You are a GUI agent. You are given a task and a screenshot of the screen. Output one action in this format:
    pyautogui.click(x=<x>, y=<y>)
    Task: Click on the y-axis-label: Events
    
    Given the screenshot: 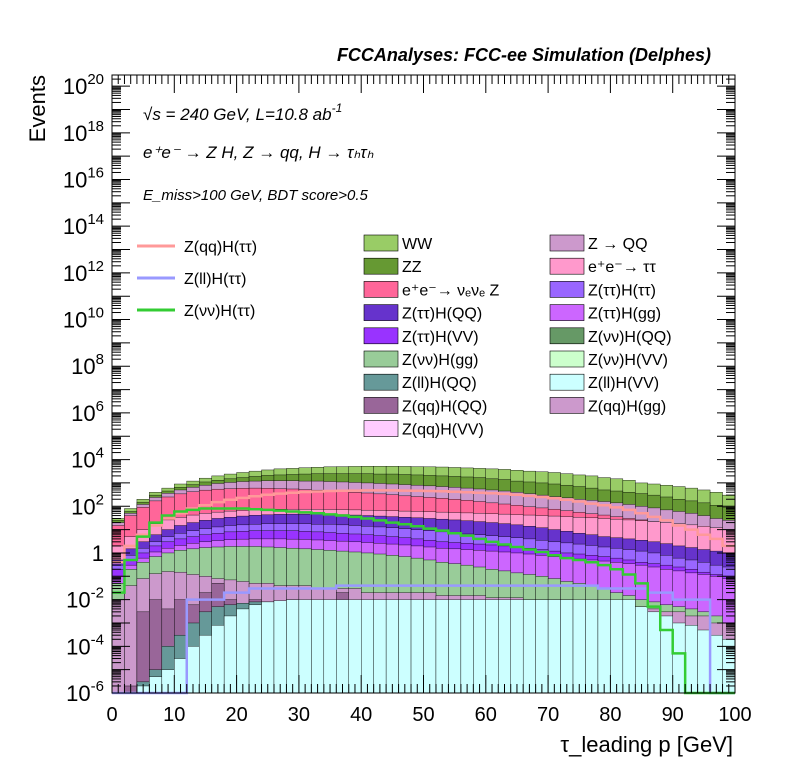 What is the action you would take?
    pyautogui.click(x=37, y=108)
    